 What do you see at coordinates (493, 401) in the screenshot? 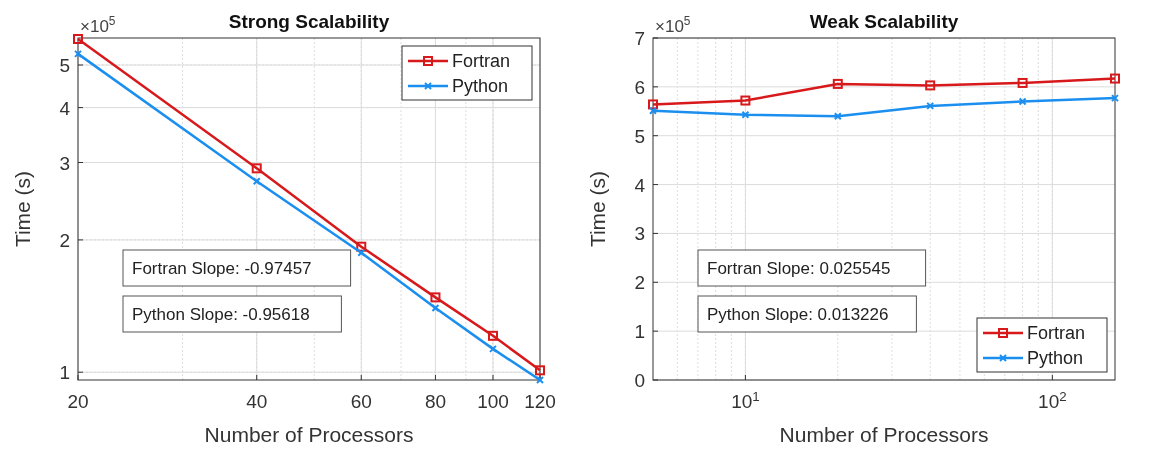
I see `x-tick-label: 100` at bounding box center [493, 401].